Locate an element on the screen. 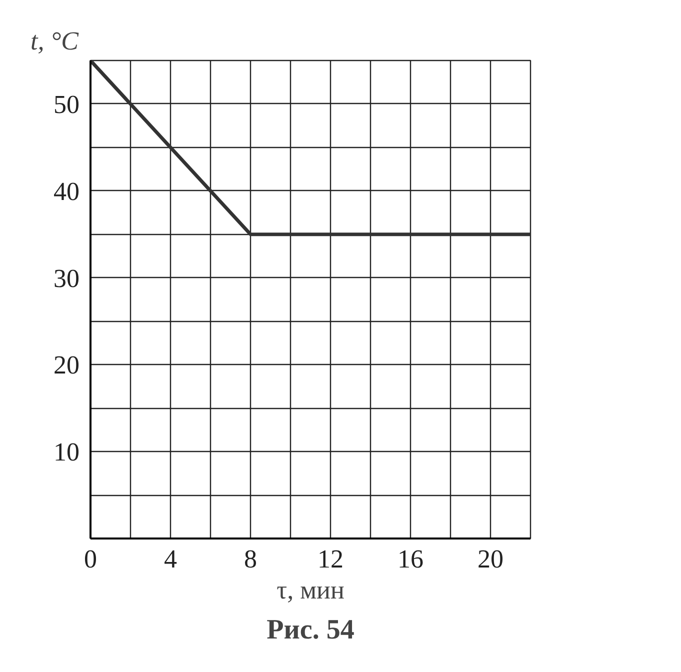 The height and width of the screenshot is (672, 681). y-axis-title: t, °C is located at coordinates (55, 41).